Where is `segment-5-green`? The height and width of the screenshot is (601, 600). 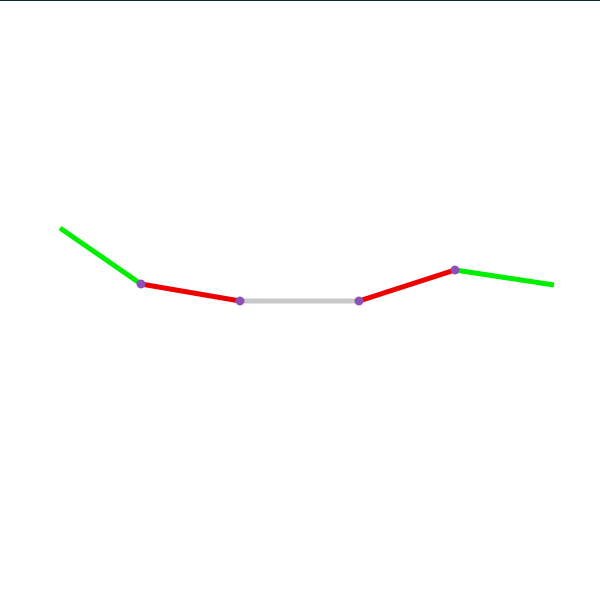 segment-5-green is located at coordinates (504, 277).